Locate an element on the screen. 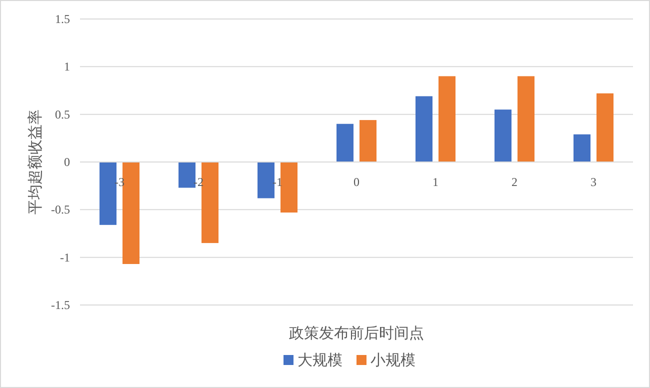 This screenshot has height=388, width=650. y-tick-label: -1 is located at coordinates (65, 257).